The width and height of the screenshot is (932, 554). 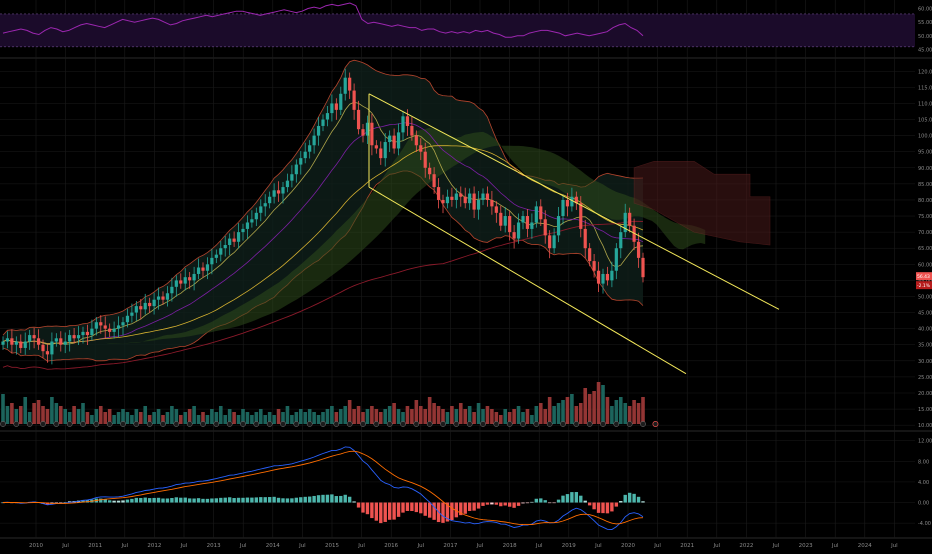 What do you see at coordinates (527, 280) in the screenshot?
I see `channel-lower-line` at bounding box center [527, 280].